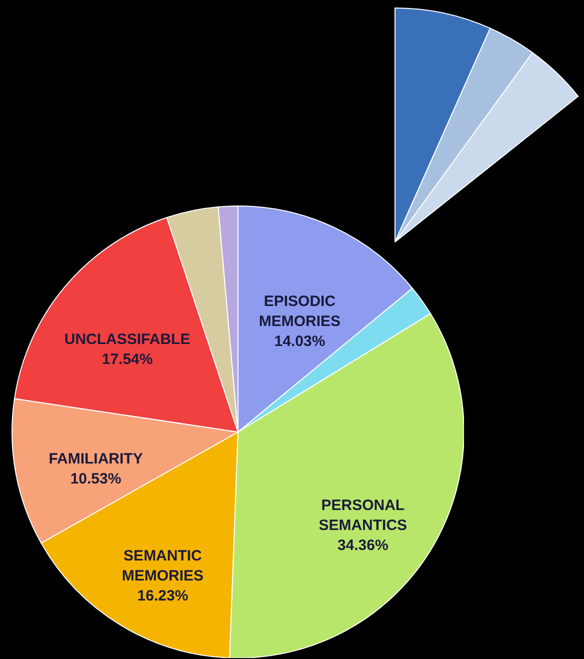 This screenshot has width=584, height=659. Describe the element at coordinates (363, 515) in the screenshot. I see `slice-label: PERSONAL SEMANTICS` at that location.